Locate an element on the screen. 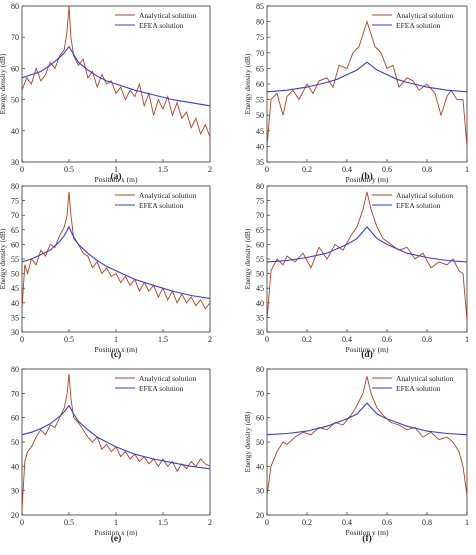  panel-label: (b) is located at coordinates (367, 176).